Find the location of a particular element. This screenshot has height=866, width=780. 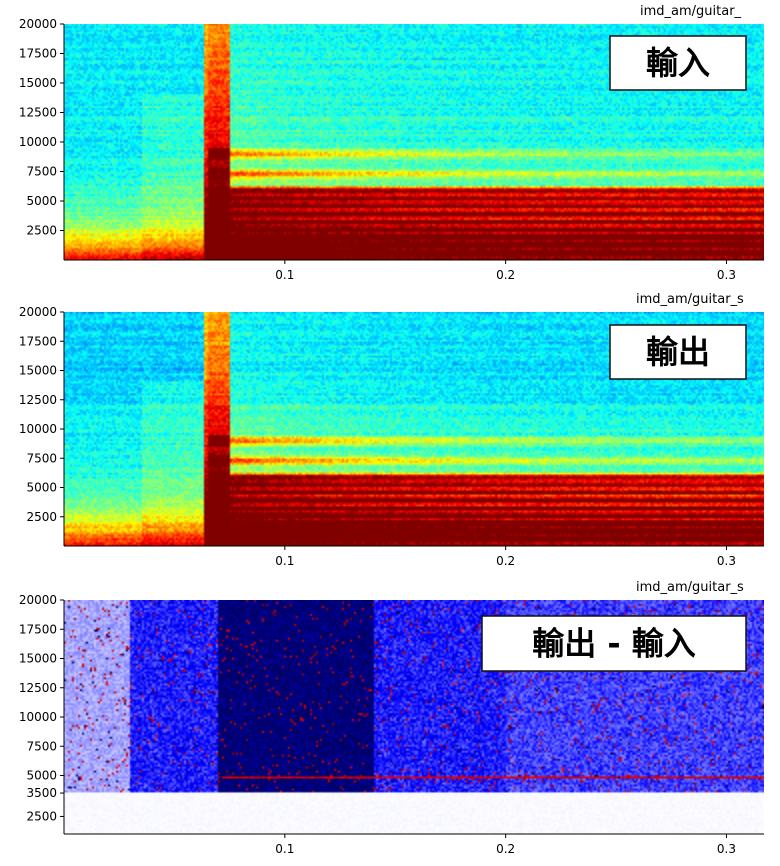

panel-label-text: 輸入 is located at coordinates (678, 63).